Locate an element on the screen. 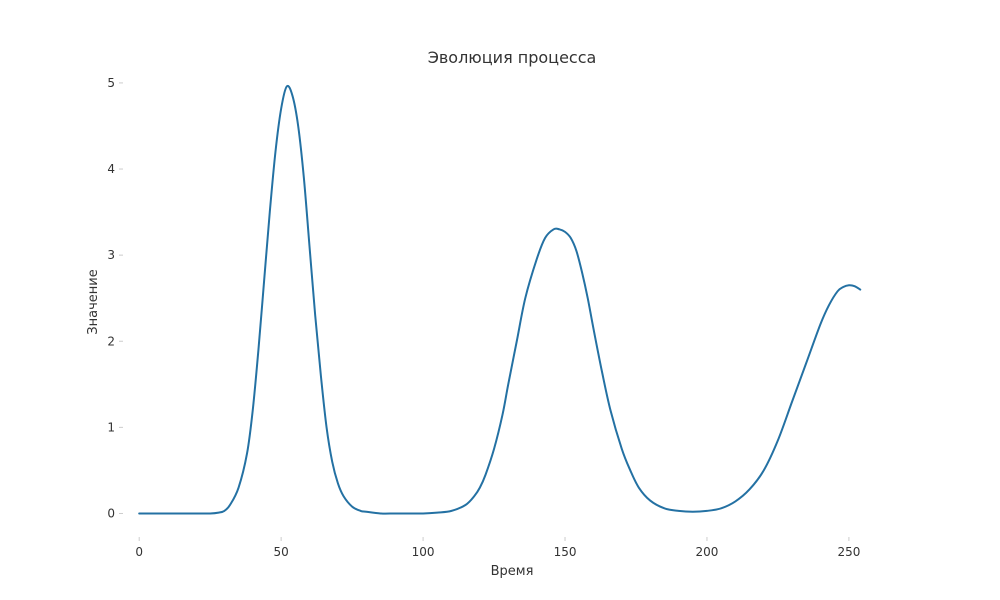 The image size is (1000, 600). y-tick-label: 3 is located at coordinates (111, 255).